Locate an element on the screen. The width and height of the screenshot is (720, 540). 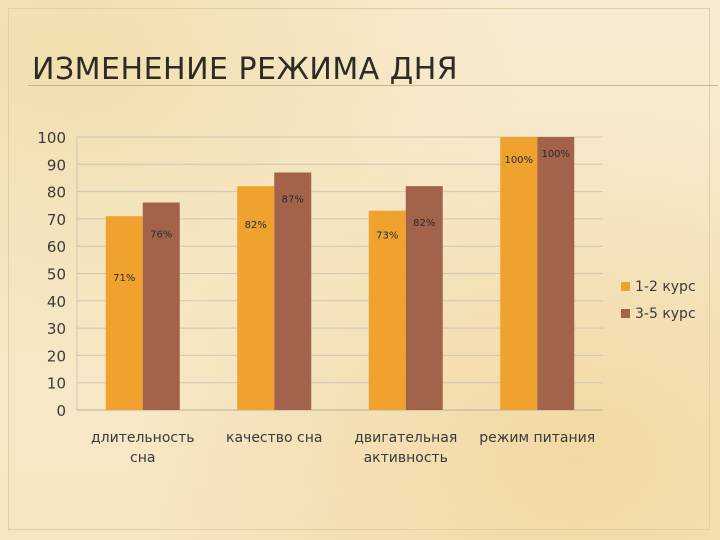
data-label: 76% is located at coordinates (161, 235).